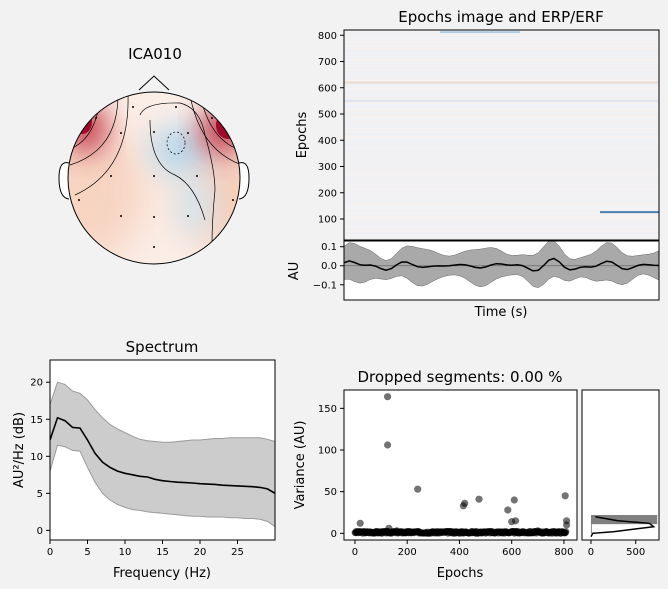 The height and width of the screenshot is (589, 668). What do you see at coordinates (327, 167) in the screenshot?
I see `epochs-y-tick-label: 300` at bounding box center [327, 167].